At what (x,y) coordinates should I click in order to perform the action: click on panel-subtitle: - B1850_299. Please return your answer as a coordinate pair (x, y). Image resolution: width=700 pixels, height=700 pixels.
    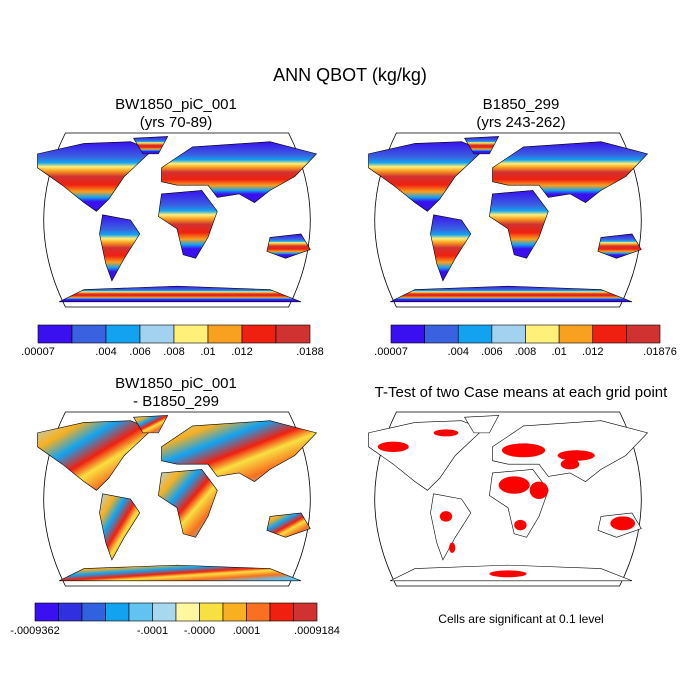
    Looking at the image, I should click on (176, 401).